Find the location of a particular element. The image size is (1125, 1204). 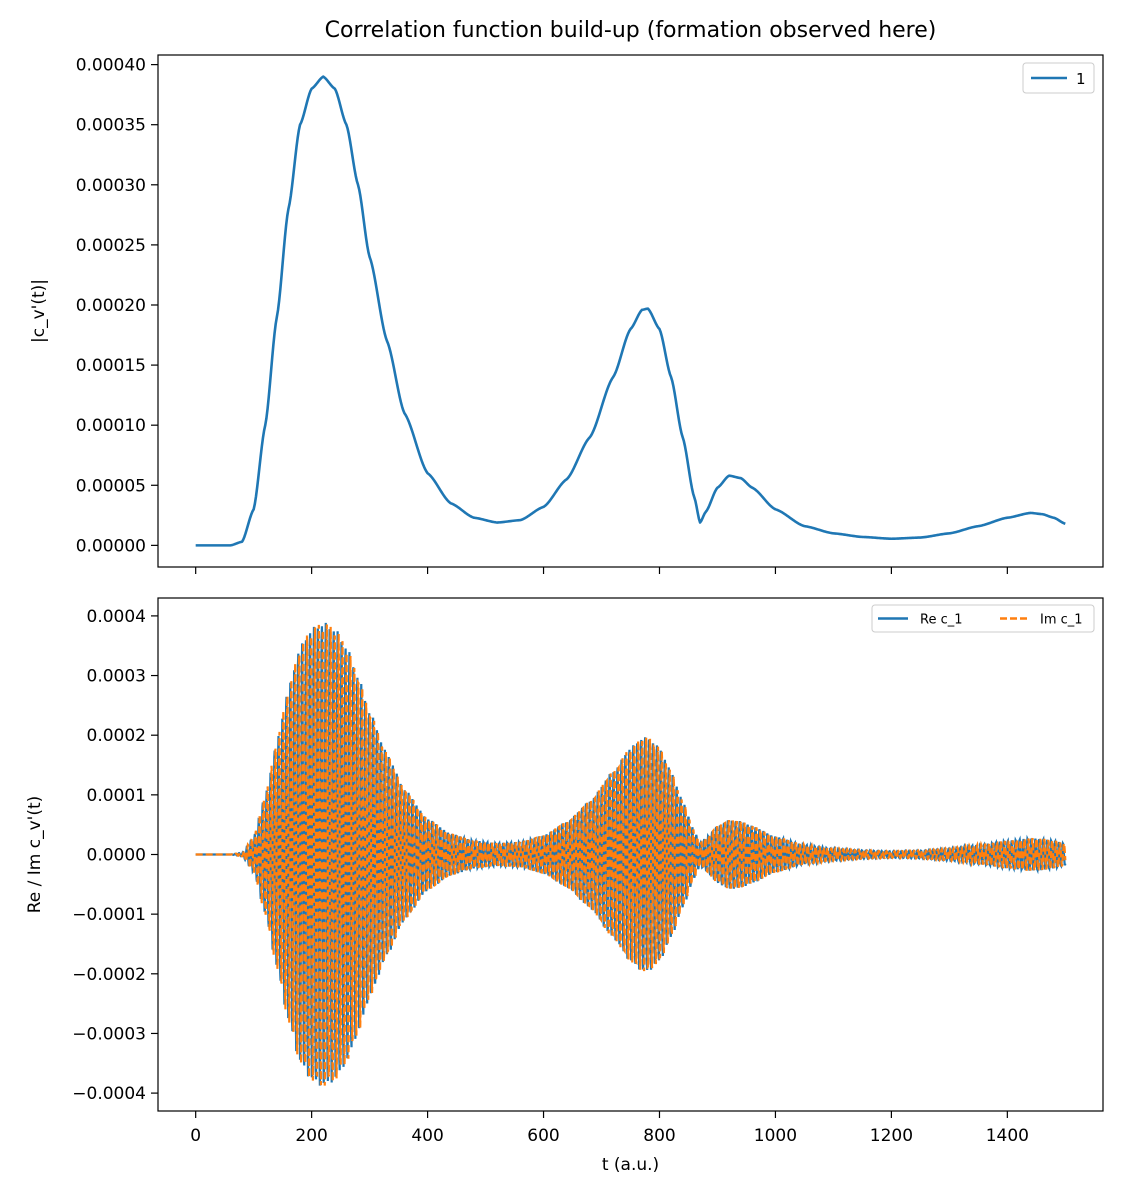

y-tick-label: 0.0001 is located at coordinates (116, 796).